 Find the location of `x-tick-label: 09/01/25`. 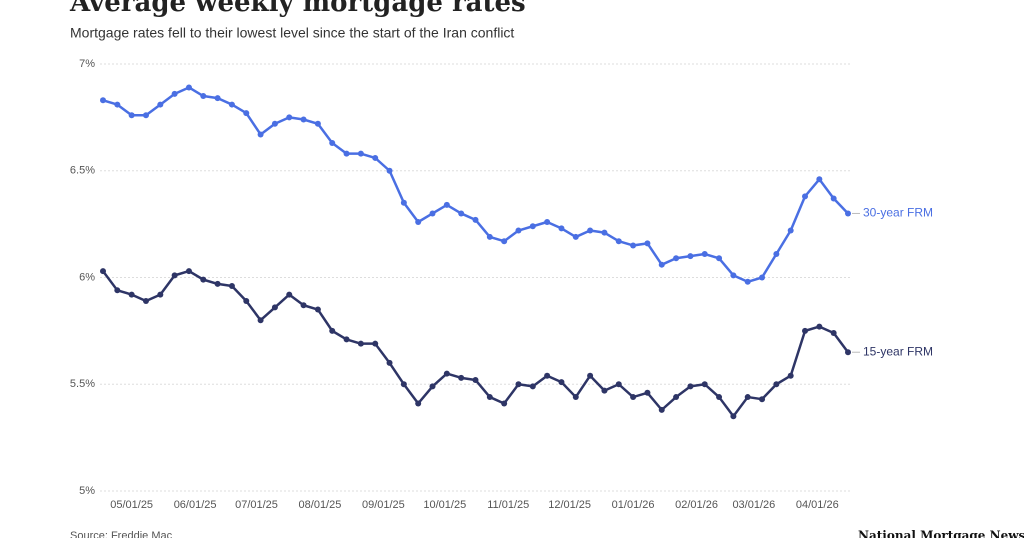

x-tick-label: 09/01/25 is located at coordinates (383, 505).